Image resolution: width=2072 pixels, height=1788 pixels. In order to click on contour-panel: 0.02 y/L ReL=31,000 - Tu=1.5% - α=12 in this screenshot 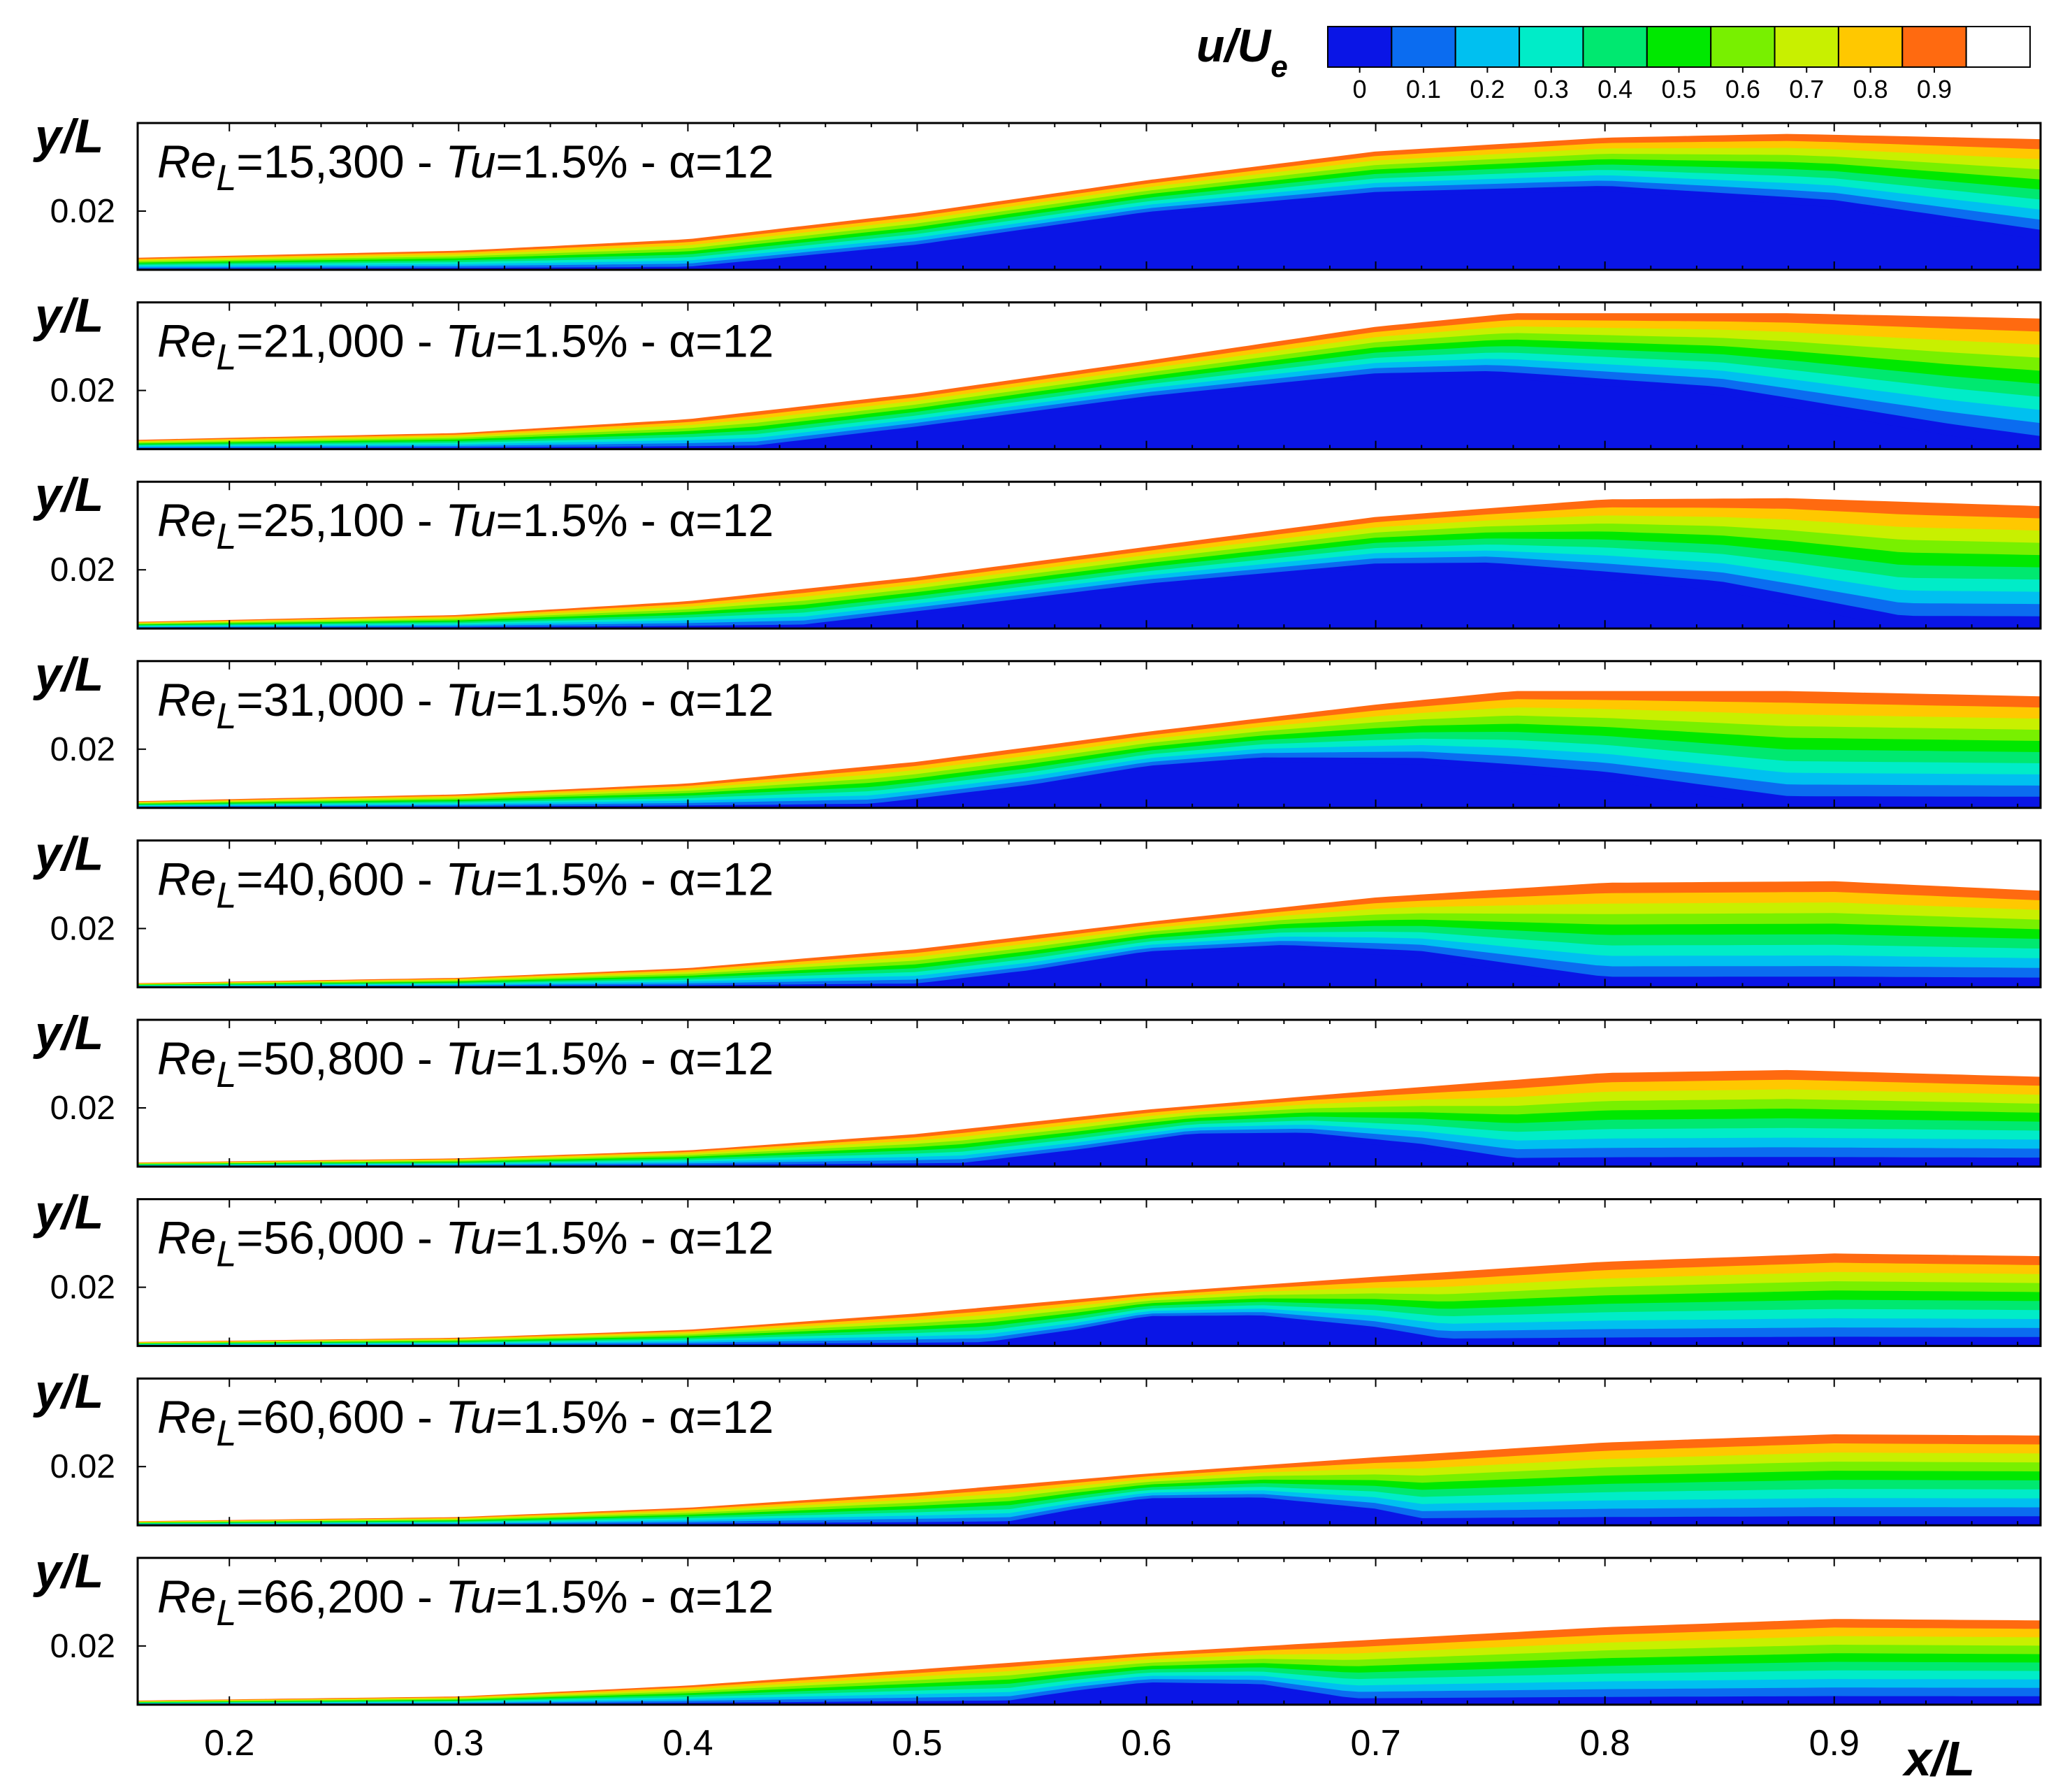, I will do `click(1037, 728)`.